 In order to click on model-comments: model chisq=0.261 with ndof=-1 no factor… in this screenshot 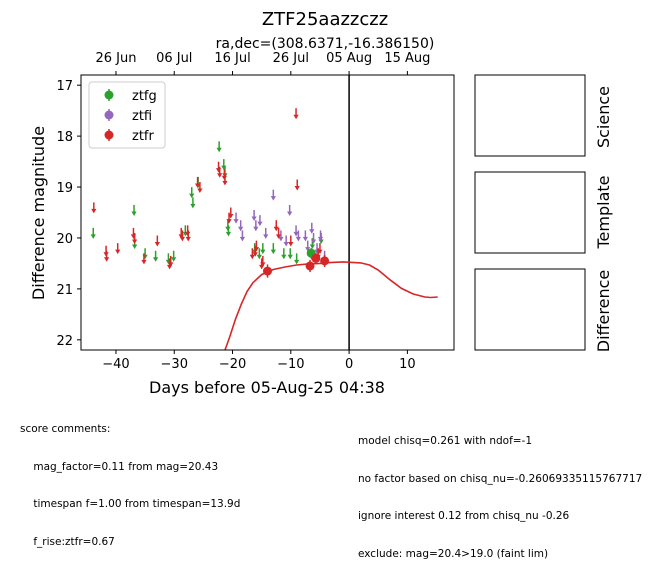, I will do `click(504, 491)`.